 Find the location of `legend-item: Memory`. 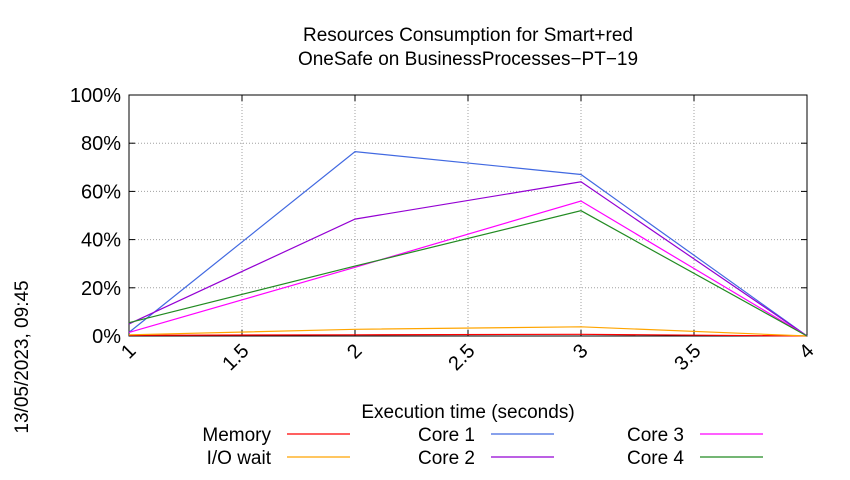

legend-item: Memory is located at coordinates (276, 435).